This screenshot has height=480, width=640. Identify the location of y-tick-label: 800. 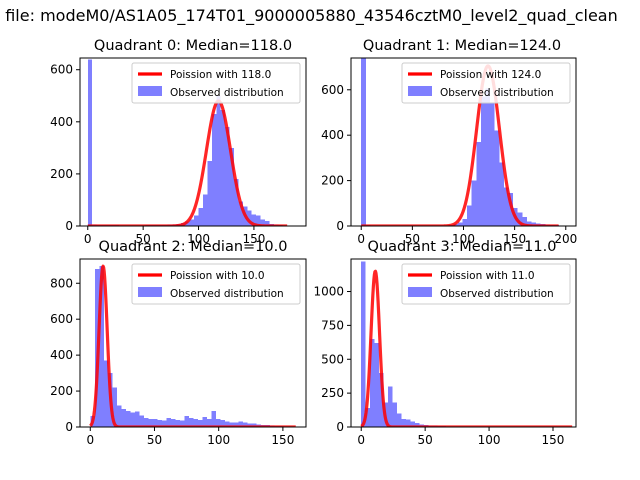
(61, 283).